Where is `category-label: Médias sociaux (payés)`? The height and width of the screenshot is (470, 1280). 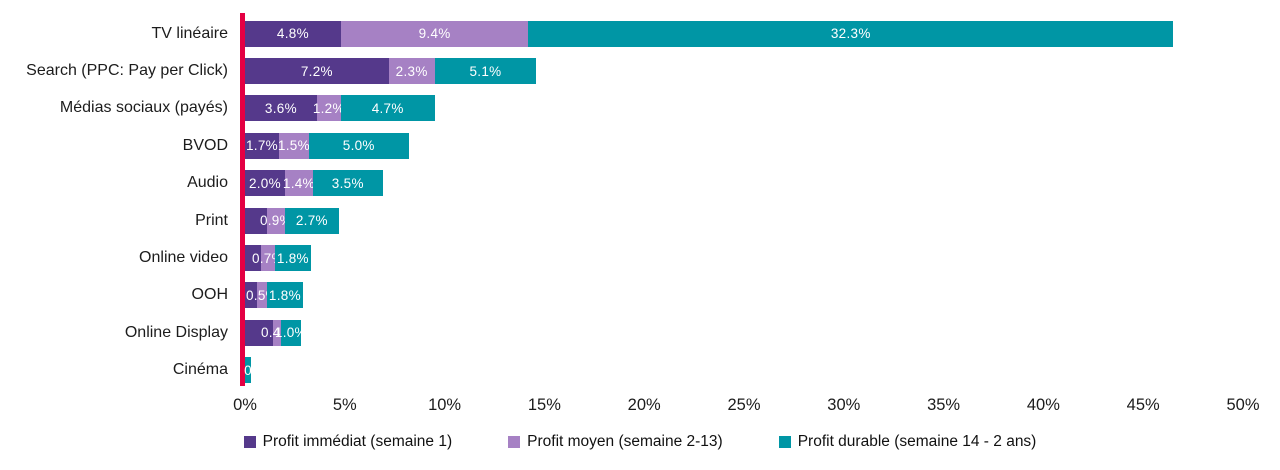
category-label: Médias sociaux (payés) is located at coordinates (143, 108).